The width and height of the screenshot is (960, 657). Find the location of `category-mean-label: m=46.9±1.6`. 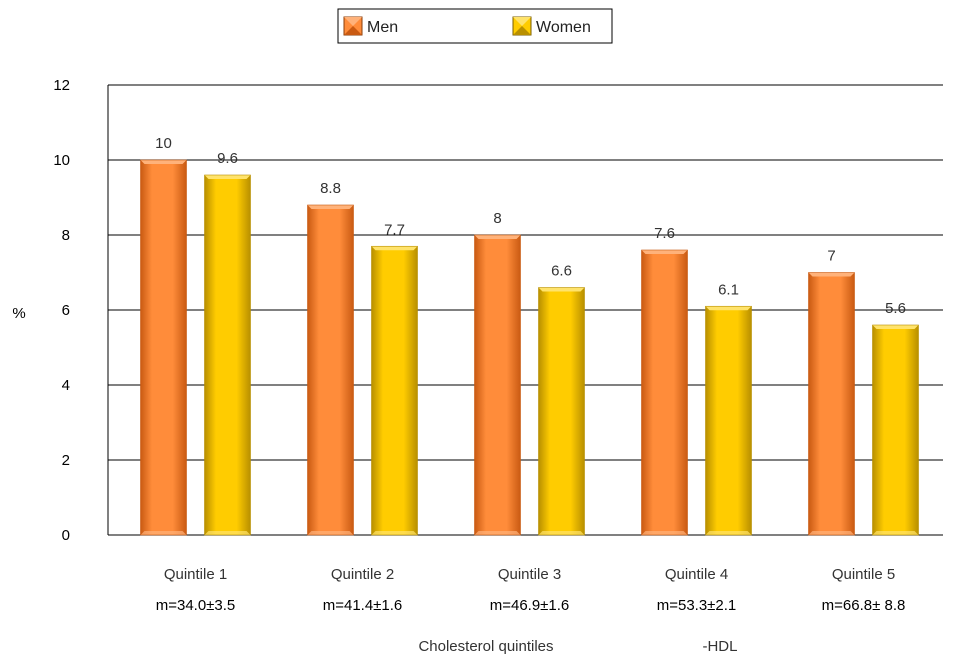

category-mean-label: m=46.9±1.6 is located at coordinates (530, 605).